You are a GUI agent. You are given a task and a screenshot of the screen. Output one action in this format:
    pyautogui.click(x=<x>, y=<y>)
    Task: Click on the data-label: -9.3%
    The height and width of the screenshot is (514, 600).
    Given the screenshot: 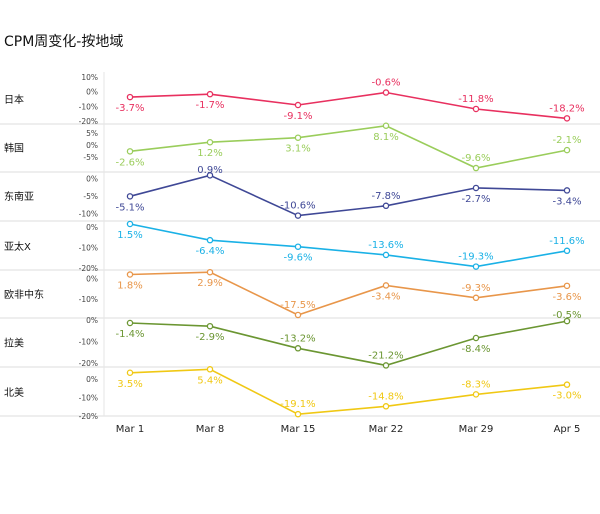 What is the action you would take?
    pyautogui.click(x=475, y=288)
    